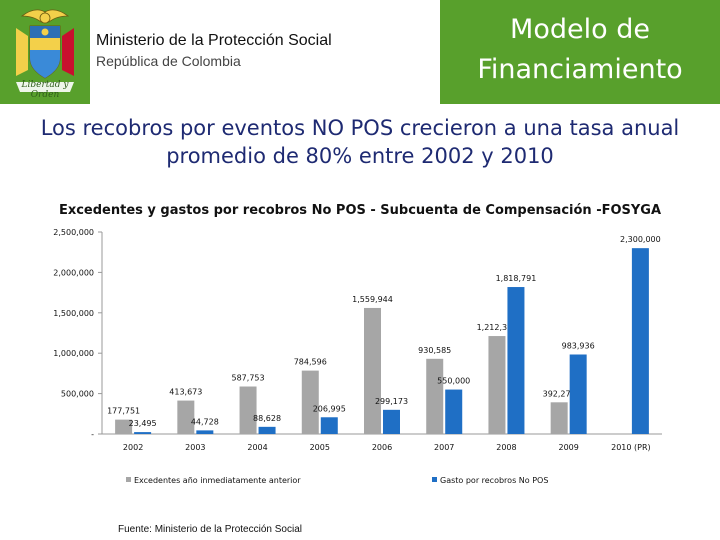 The image size is (720, 540). Describe the element at coordinates (559, 418) in the screenshot. I see `bar-excedentes-2009` at that location.